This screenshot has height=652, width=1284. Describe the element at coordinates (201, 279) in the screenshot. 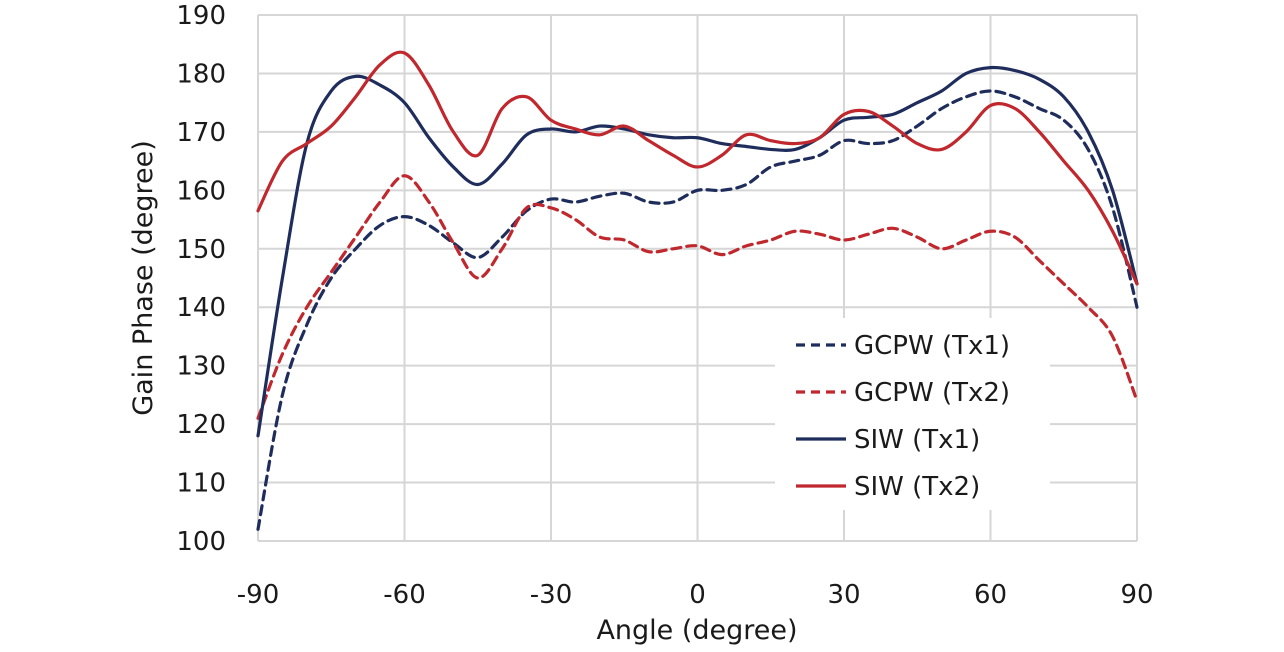

I see `y-tick-labels: 100 110 120 130 140 150 160 170 180 190` at that location.